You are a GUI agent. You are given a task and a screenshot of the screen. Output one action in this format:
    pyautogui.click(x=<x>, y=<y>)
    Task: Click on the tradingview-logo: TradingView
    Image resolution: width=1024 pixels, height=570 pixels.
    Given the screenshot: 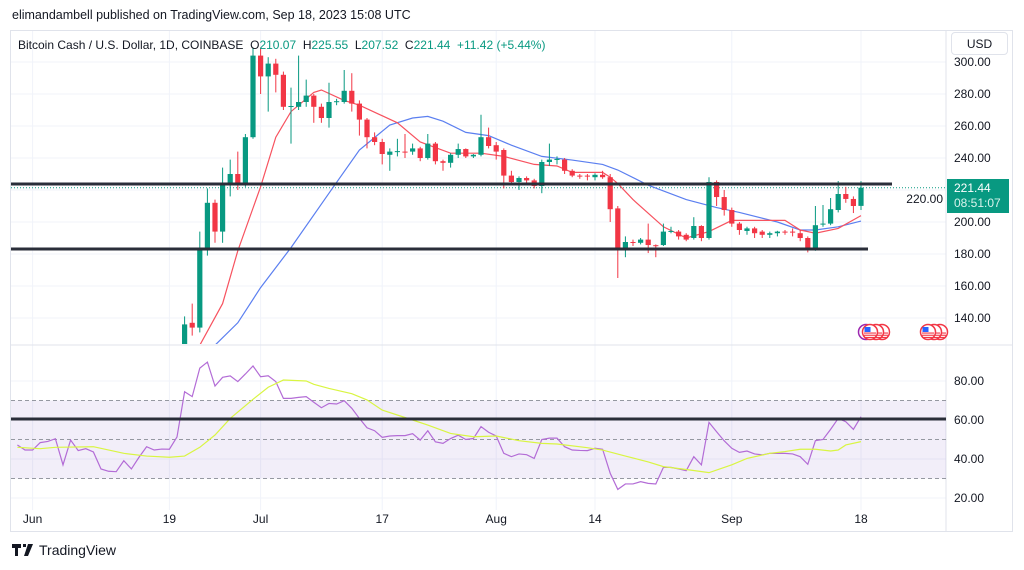 What is the action you would take?
    pyautogui.click(x=64, y=550)
    